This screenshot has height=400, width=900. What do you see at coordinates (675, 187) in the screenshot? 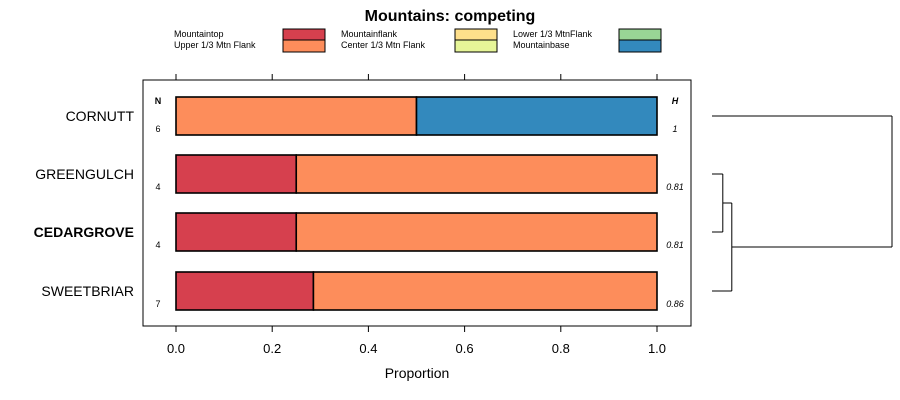
I see `h-value-greengulch: 0.81` at bounding box center [675, 187].